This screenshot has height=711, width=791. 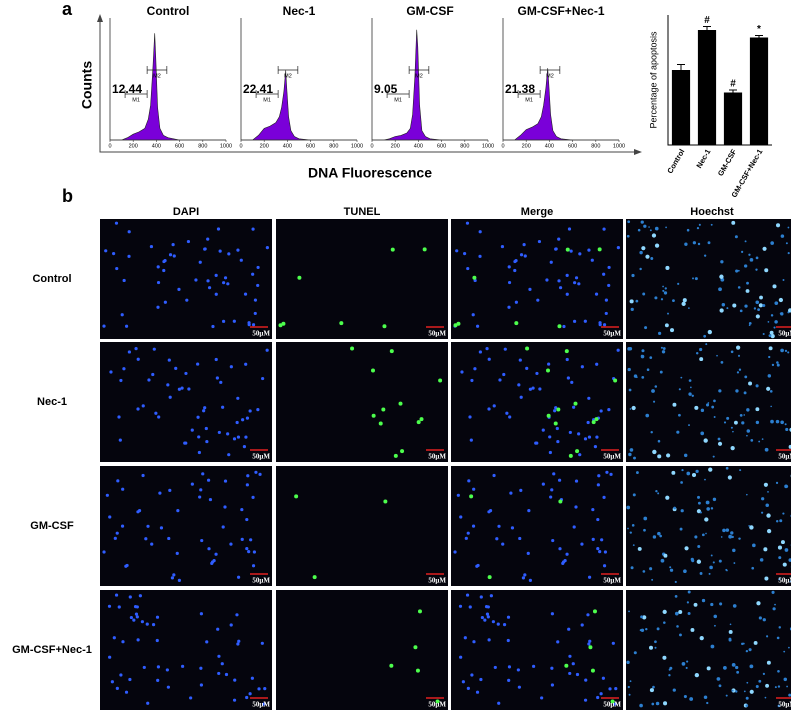 I want to click on histogram-area, so click(x=299, y=105).